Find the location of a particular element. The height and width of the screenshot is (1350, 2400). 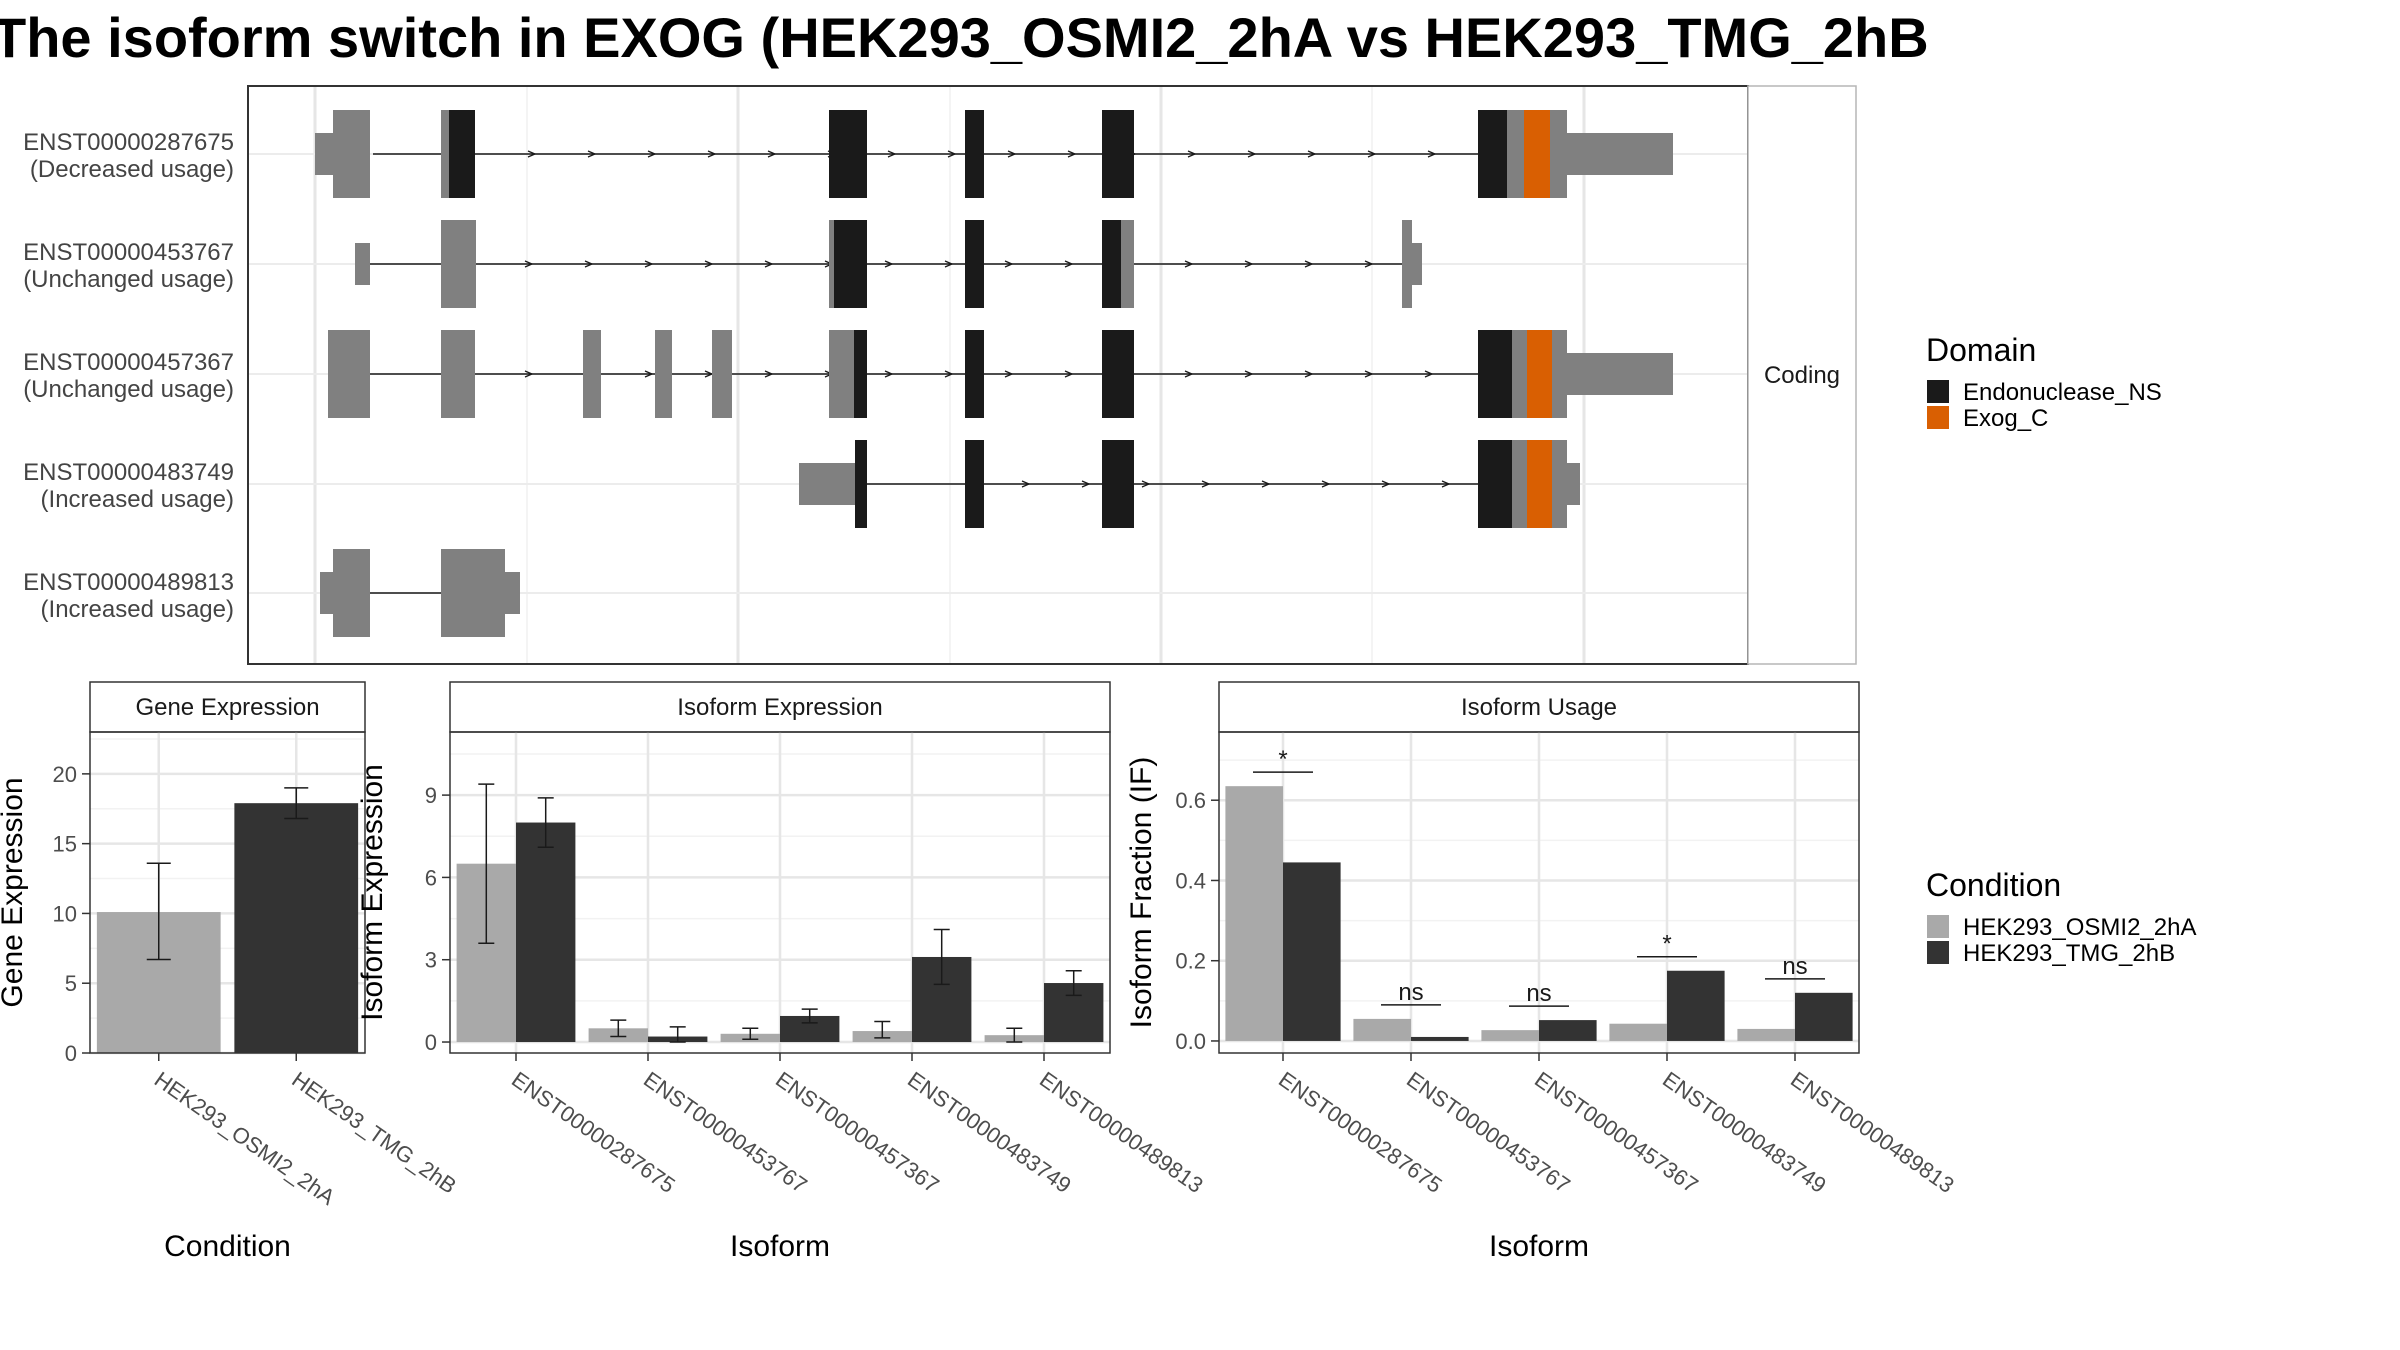

y-tick-label: 0.4 is located at coordinates (1190, 880).